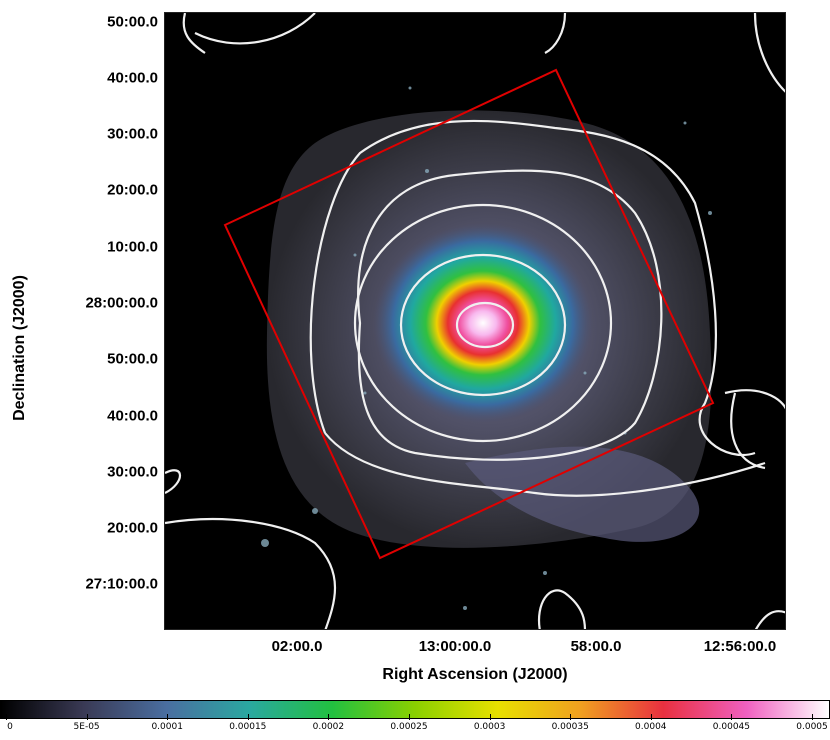 Image resolution: width=830 pixels, height=740 pixels. I want to click on colorbar, so click(415, 709).